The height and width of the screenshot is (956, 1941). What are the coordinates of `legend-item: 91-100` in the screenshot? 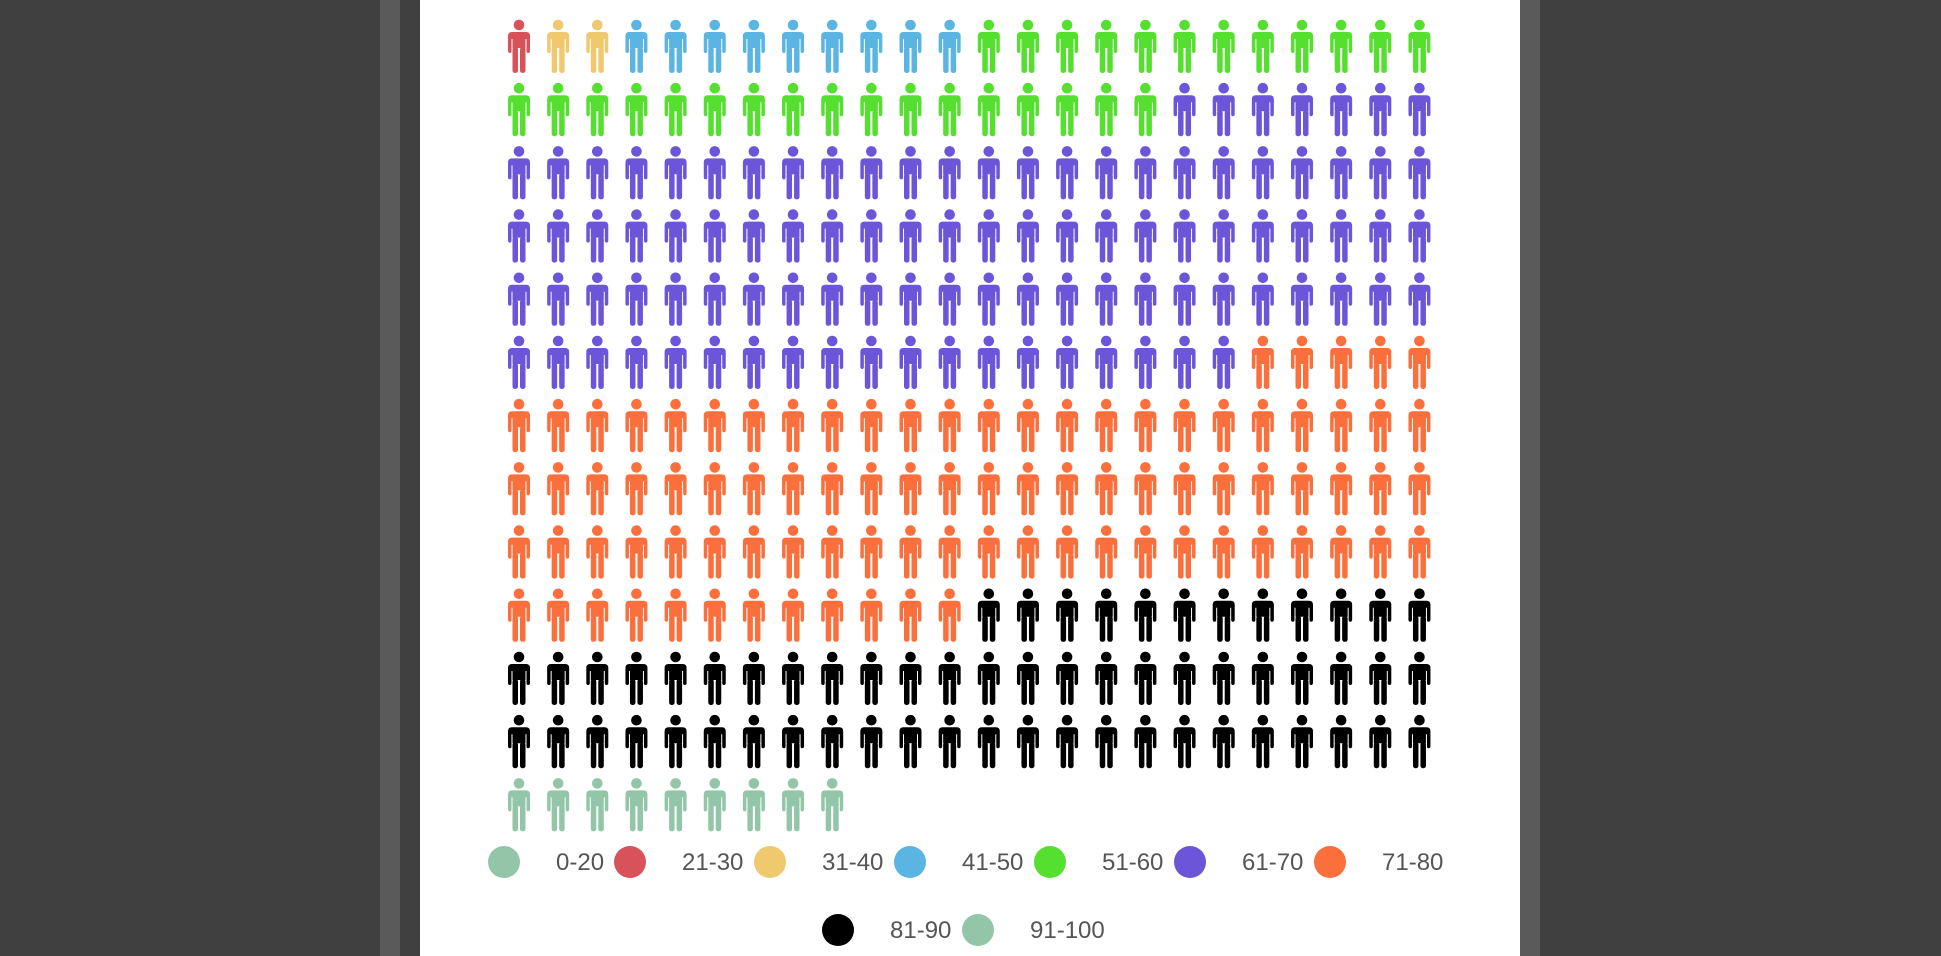 It's located at (1033, 930).